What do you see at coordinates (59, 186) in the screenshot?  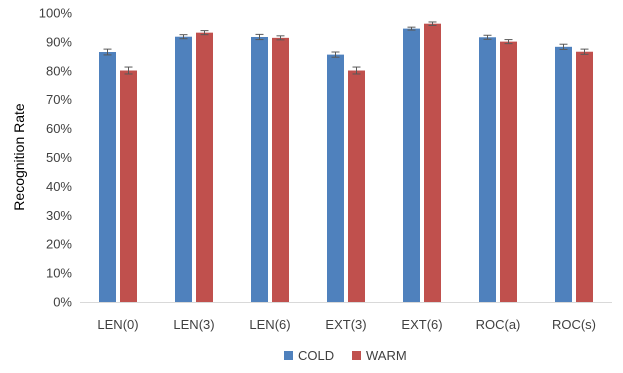 I see `y-tick-label: 40%` at bounding box center [59, 186].